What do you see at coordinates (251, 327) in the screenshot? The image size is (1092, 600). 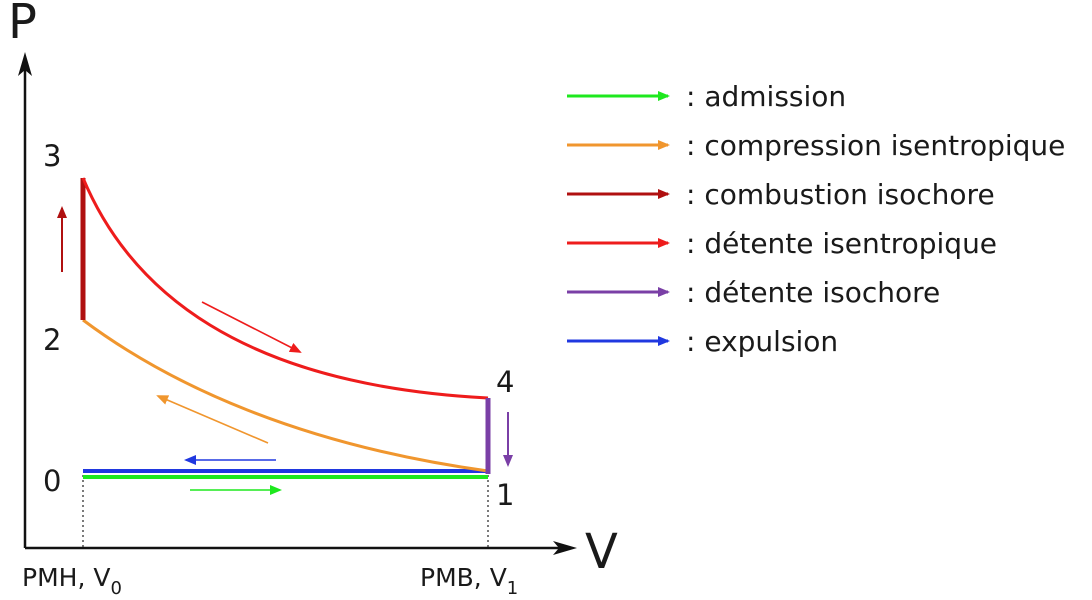 I see `detente-isentropique-direction-arrow` at bounding box center [251, 327].